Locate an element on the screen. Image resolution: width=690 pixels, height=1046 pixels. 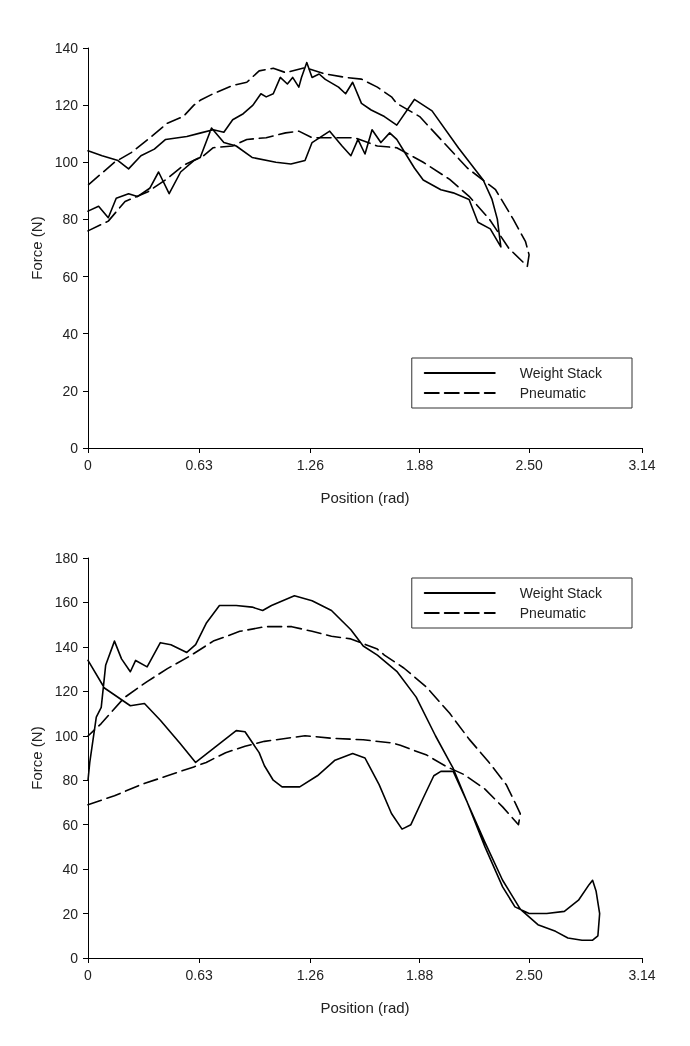
y-tick-label: 160 is located at coordinates (66, 602).